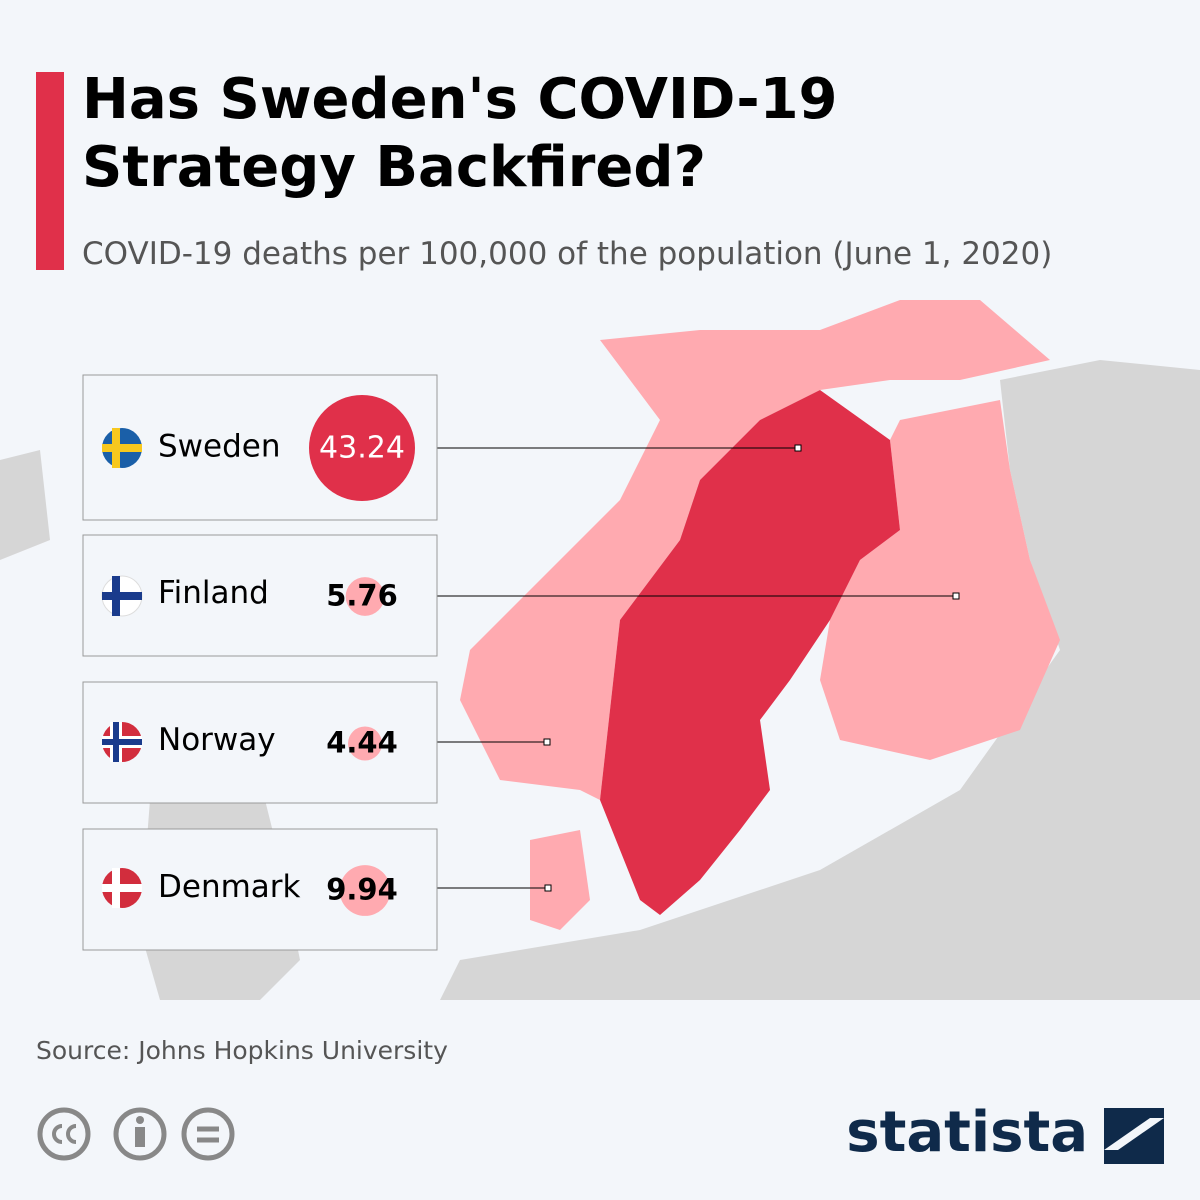 The width and height of the screenshot is (1200, 1200). Describe the element at coordinates (940, 580) in the screenshot. I see `finland` at that location.